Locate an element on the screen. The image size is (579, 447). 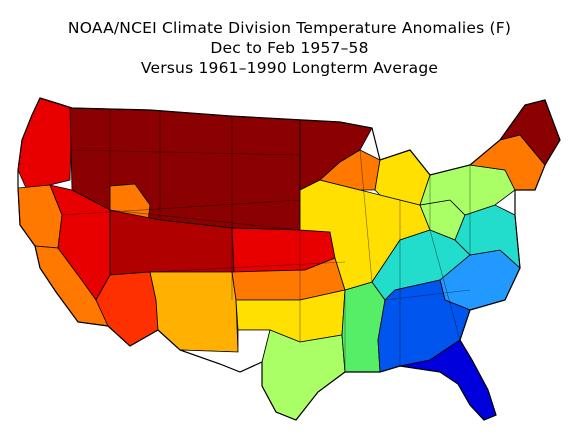
region-gulf-coast-texas is located at coordinates (303, 375).